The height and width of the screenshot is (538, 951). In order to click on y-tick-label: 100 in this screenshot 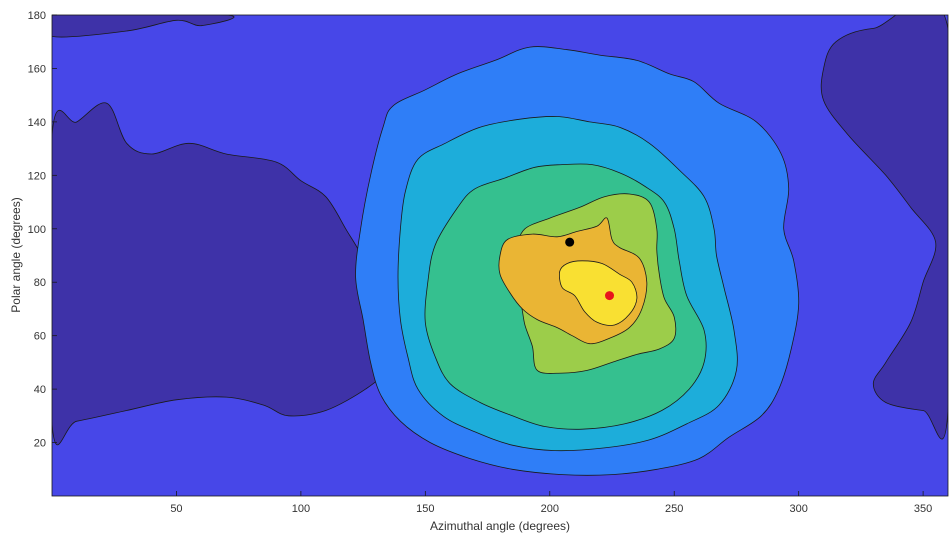, I will do `click(37, 230)`.